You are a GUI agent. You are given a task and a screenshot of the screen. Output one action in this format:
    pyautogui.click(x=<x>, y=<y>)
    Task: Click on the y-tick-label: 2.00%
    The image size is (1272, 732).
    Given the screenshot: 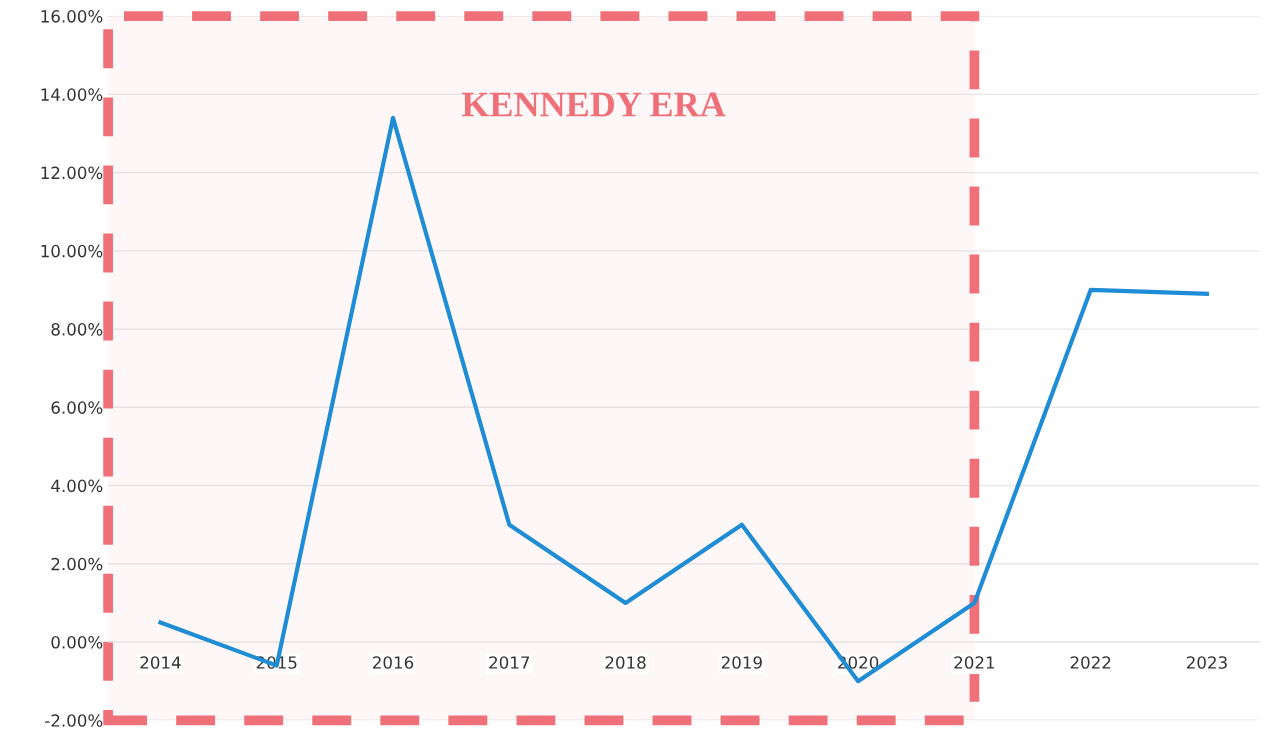 What is the action you would take?
    pyautogui.click(x=77, y=564)
    